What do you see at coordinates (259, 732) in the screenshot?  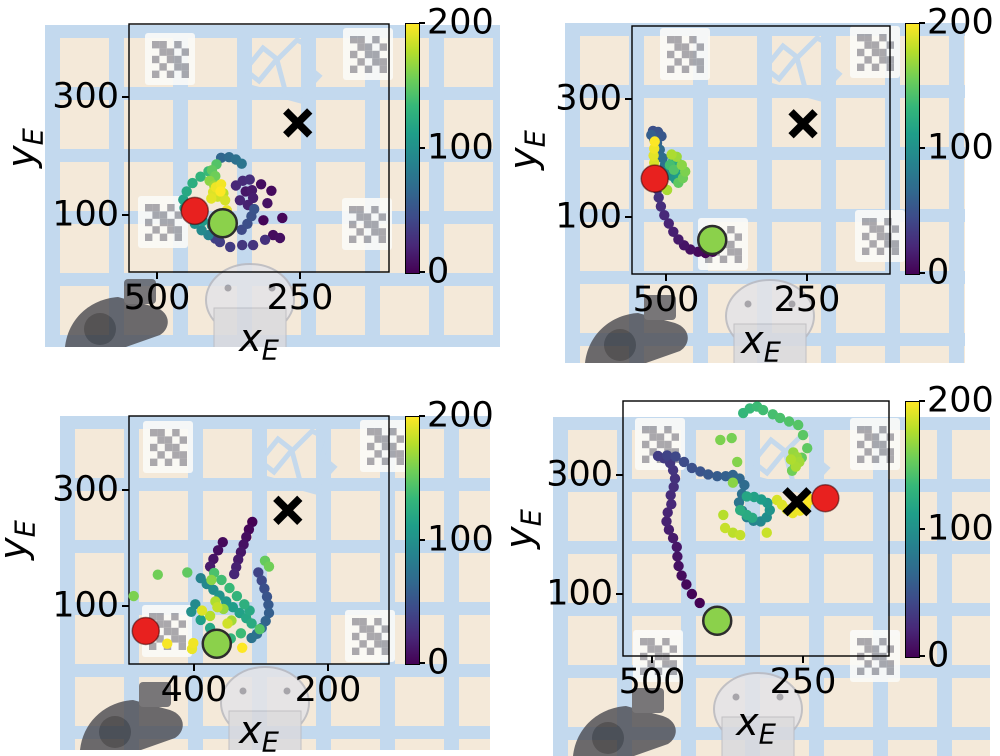 I see `x-axis-label: xE` at bounding box center [259, 732].